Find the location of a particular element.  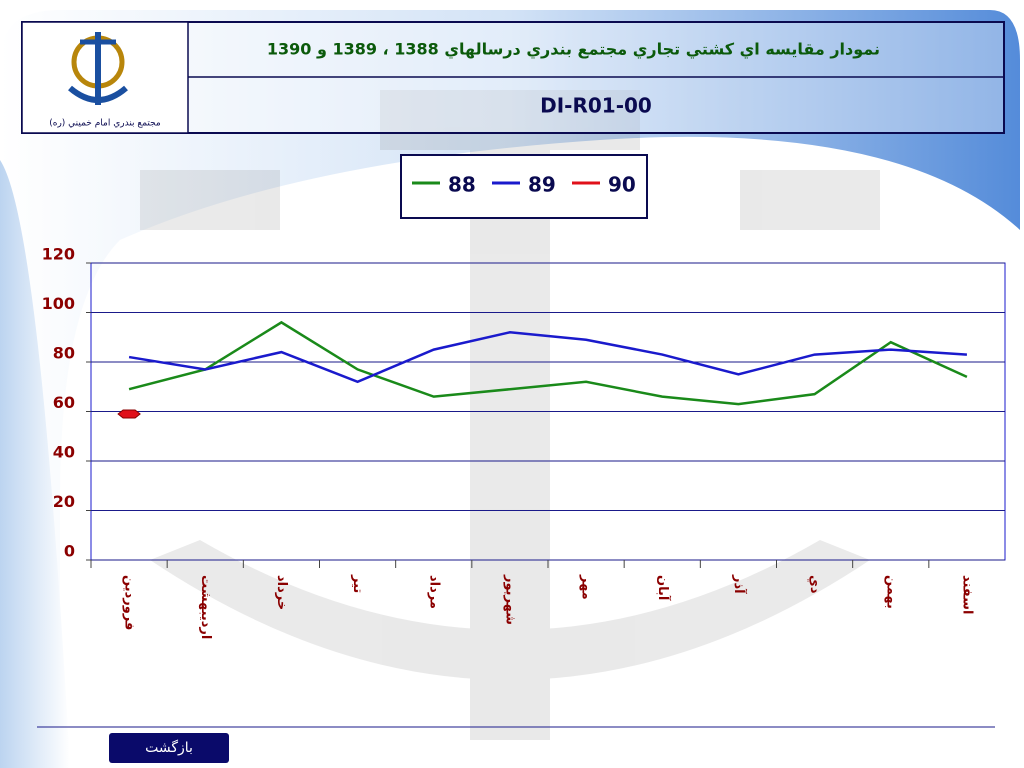

x-tick-label: ارديبهشت is located at coordinates (205, 607).